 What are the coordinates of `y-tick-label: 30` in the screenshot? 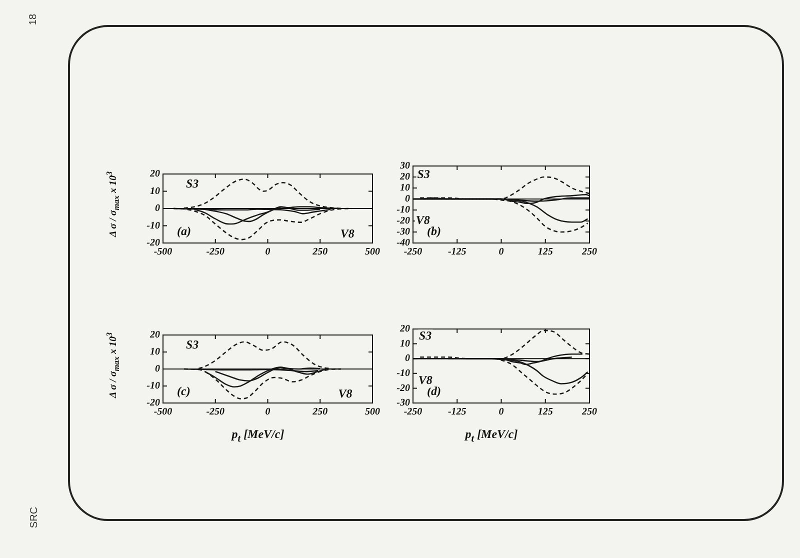 It's located at (404, 166).